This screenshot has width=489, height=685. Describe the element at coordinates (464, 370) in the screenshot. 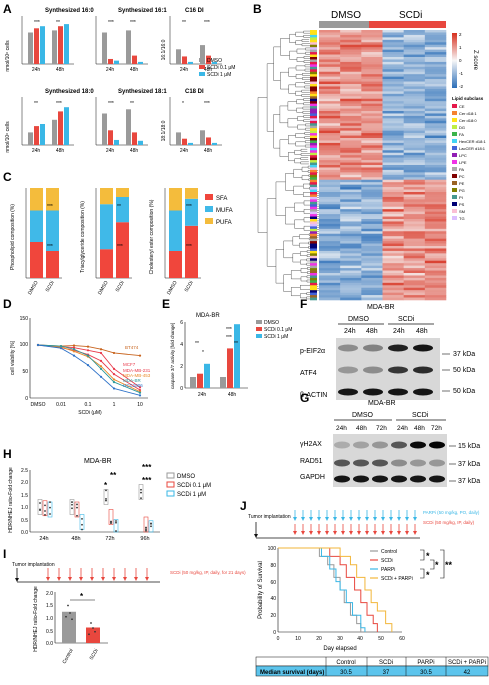

I see `f-kda-2: 50 kDa` at that location.